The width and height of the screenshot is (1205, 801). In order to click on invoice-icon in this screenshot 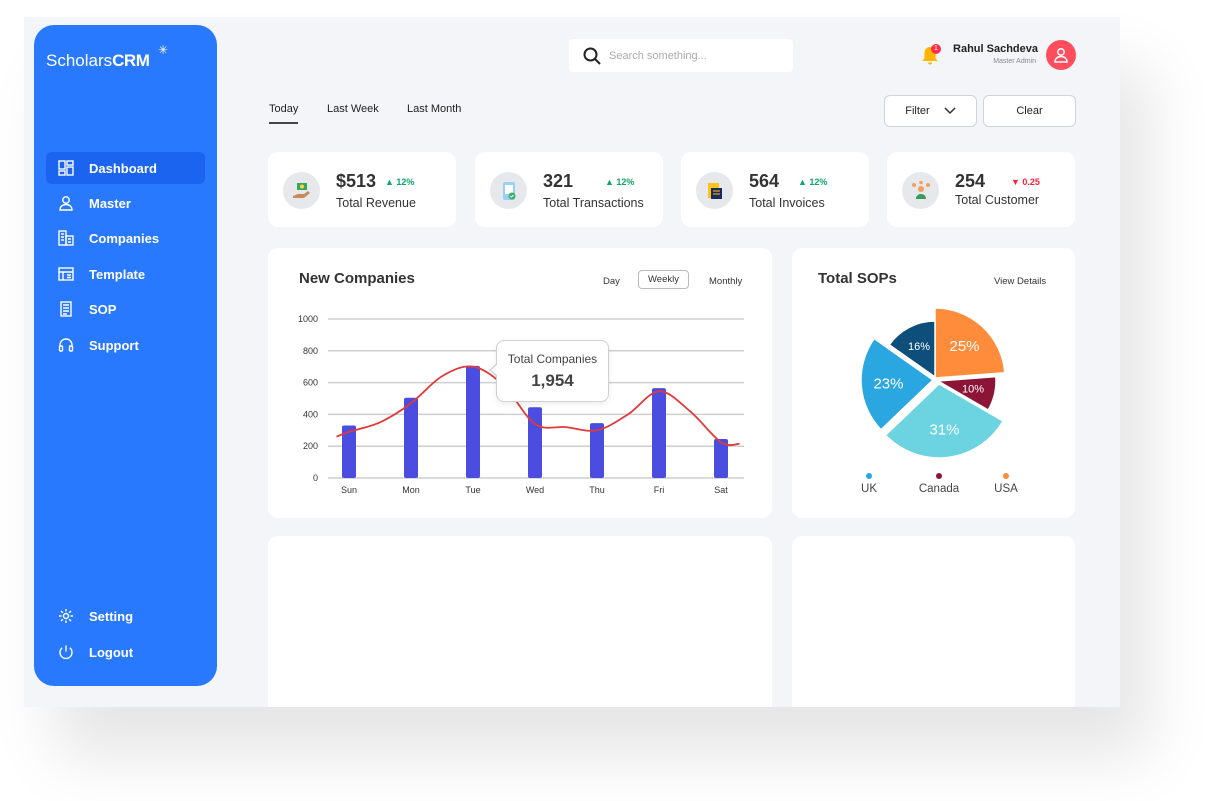, I will do `click(714, 190)`.